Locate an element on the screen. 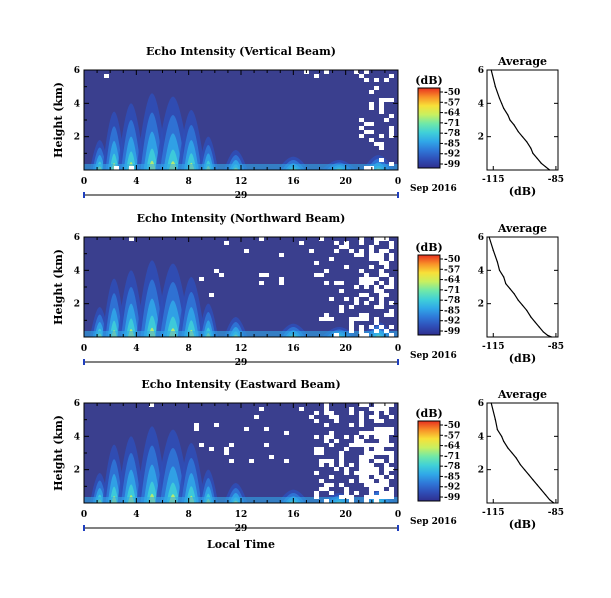 The height and width of the screenshot is (598, 611). colorbar: (dB)-50-57-64-71-78-85-92-99 is located at coordinates (437, 455).